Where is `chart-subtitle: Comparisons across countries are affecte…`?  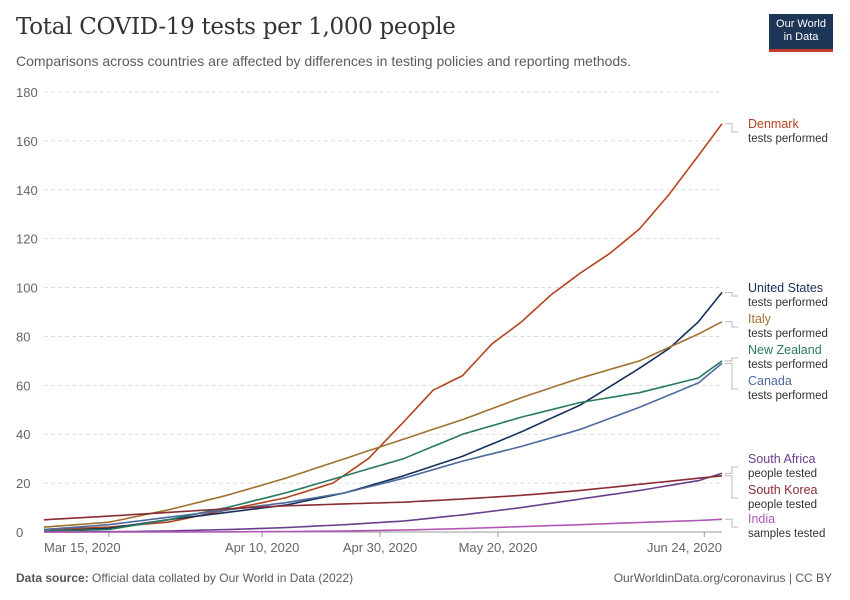 chart-subtitle: Comparisons across countries are affecte… is located at coordinates (324, 61).